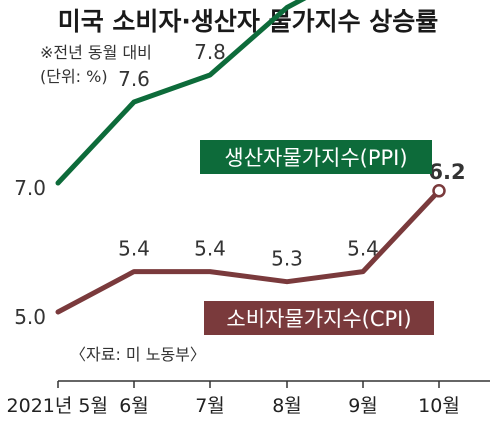  I want to click on x-axis-ticks: 2021년 5월 6월 7월 8월 9월 10월, so click(233, 399).